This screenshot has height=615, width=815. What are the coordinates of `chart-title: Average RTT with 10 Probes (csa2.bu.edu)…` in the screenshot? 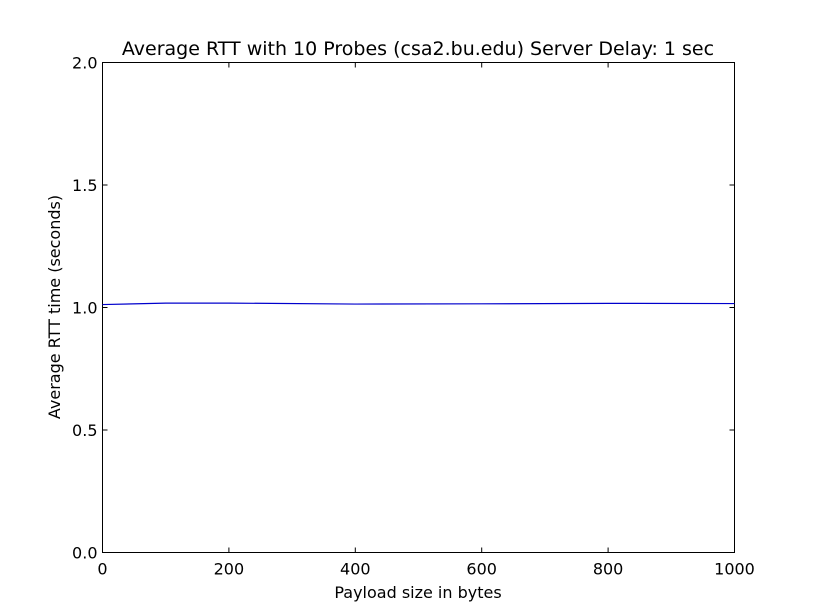 It's located at (418, 49).